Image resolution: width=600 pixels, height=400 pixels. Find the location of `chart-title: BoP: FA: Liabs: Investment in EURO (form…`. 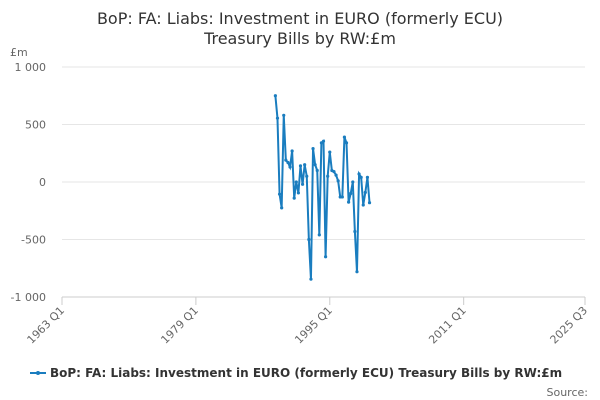

chart-title: BoP: FA: Liabs: Investment in EURO (form… is located at coordinates (300, 18).